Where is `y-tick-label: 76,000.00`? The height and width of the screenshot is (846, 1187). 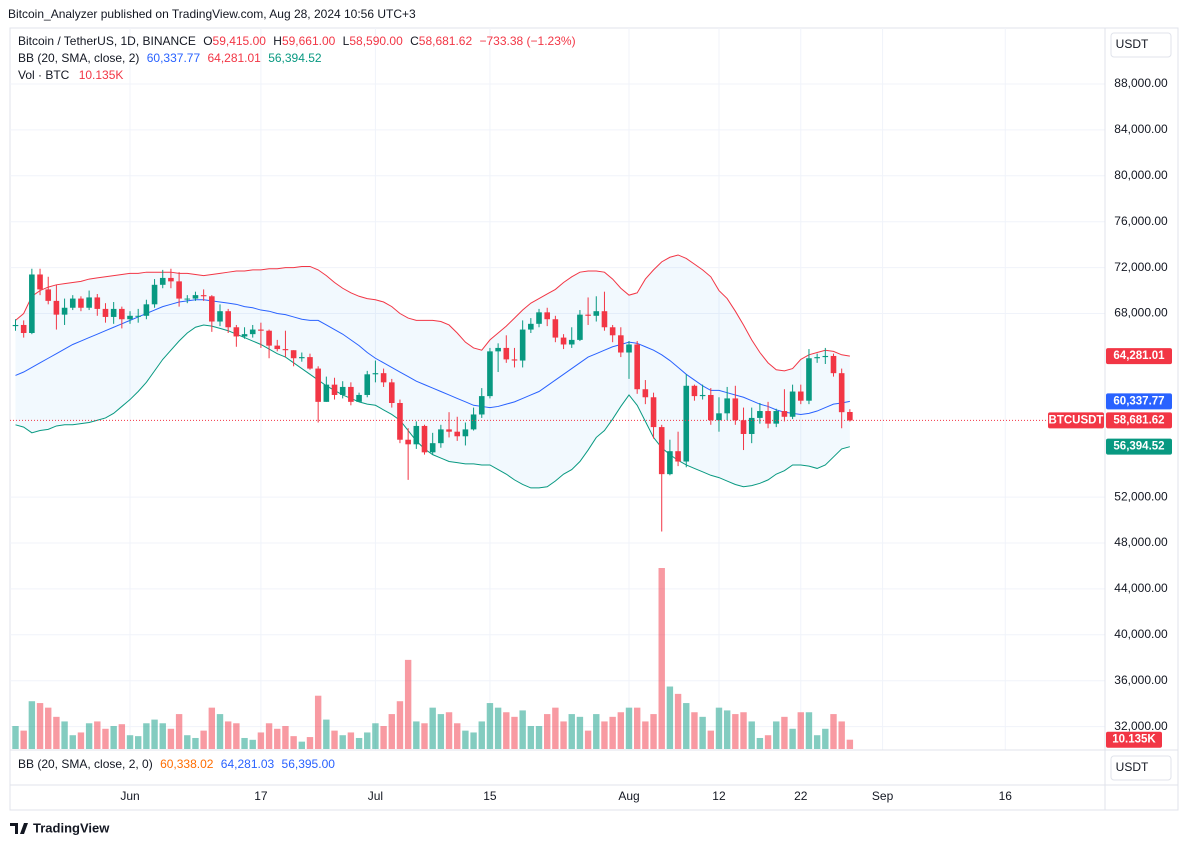 y-tick-label: 76,000.00 is located at coordinates (1141, 221).